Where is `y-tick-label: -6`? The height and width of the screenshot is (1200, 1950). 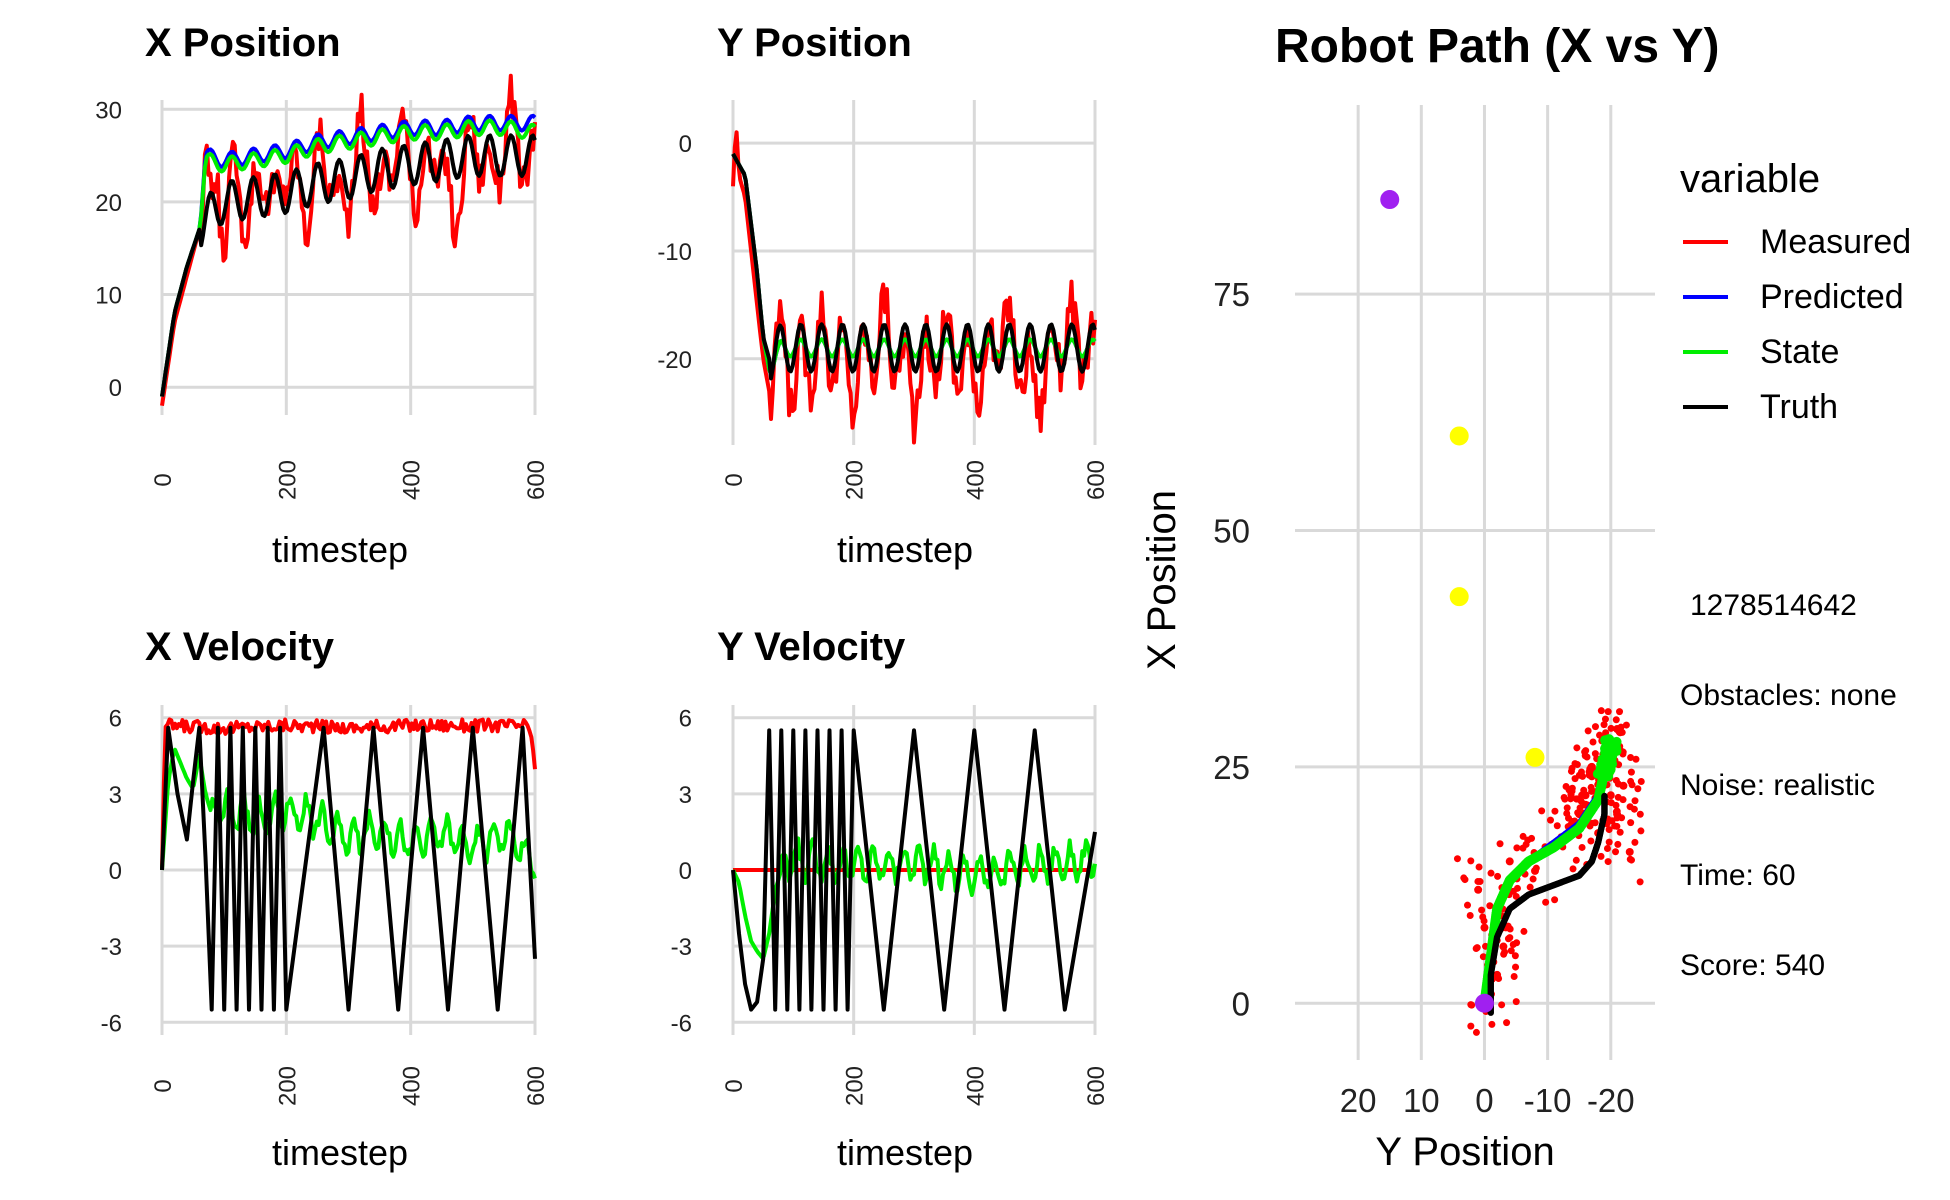
y-tick-label: -6 is located at coordinates (111, 1023).